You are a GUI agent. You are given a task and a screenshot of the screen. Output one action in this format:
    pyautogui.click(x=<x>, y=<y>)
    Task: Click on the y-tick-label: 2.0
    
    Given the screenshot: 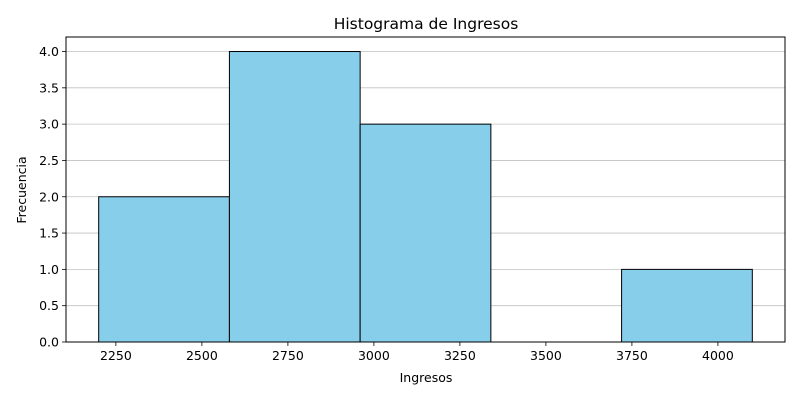 What is the action you would take?
    pyautogui.click(x=49, y=196)
    